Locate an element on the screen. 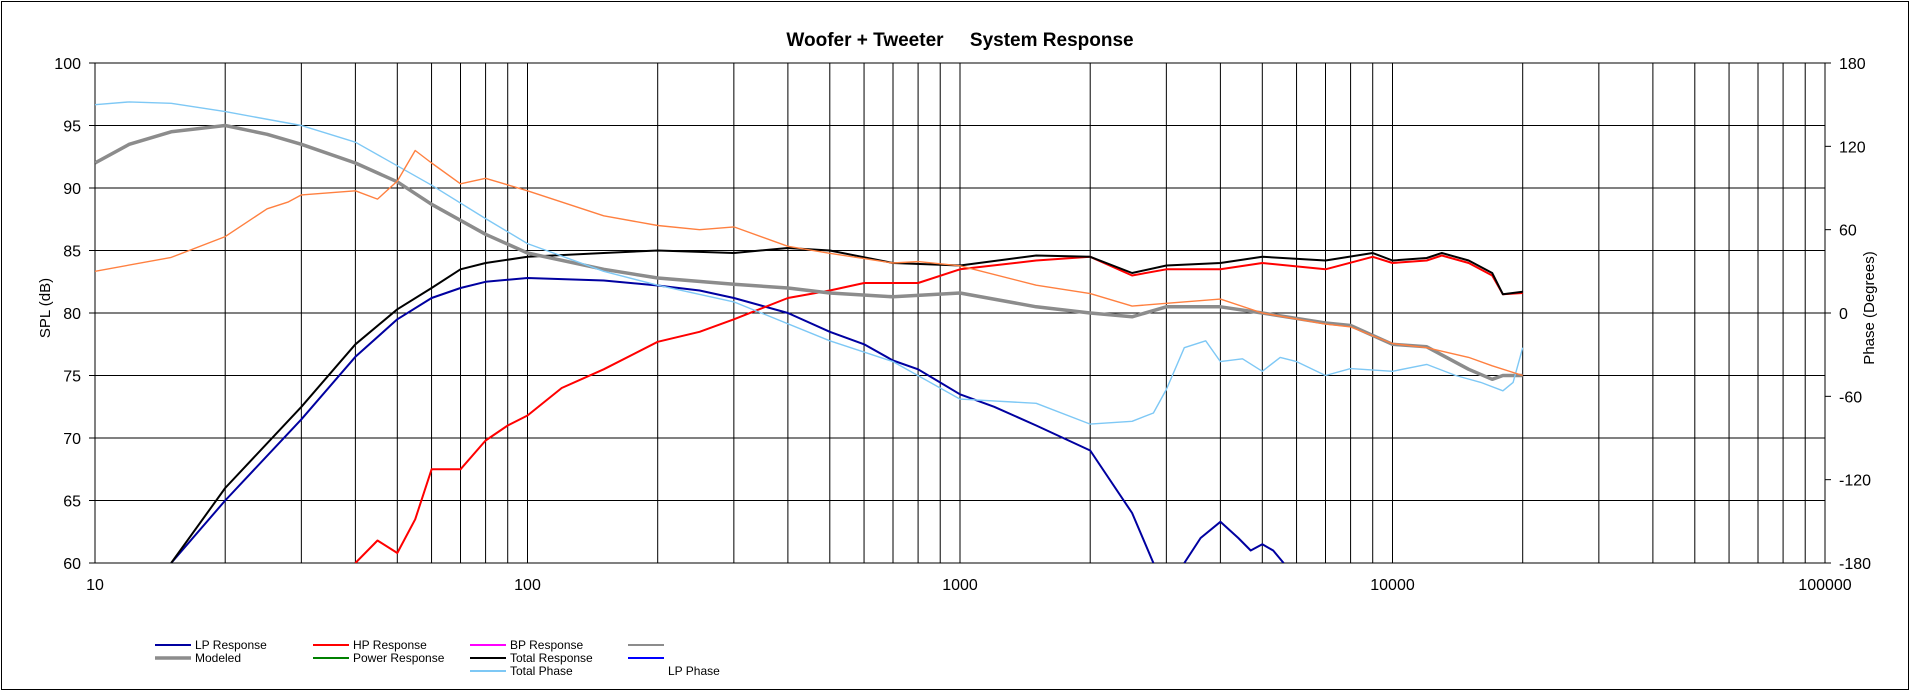  y2-tick-label: -180 is located at coordinates (1855, 564).